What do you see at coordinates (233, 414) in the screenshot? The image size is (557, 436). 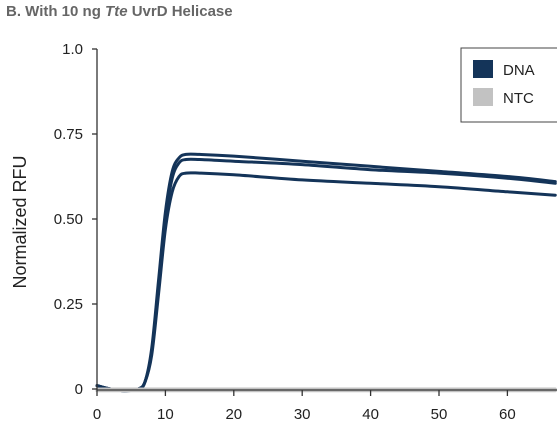 I see `x-tick-label-2: 20` at bounding box center [233, 414].